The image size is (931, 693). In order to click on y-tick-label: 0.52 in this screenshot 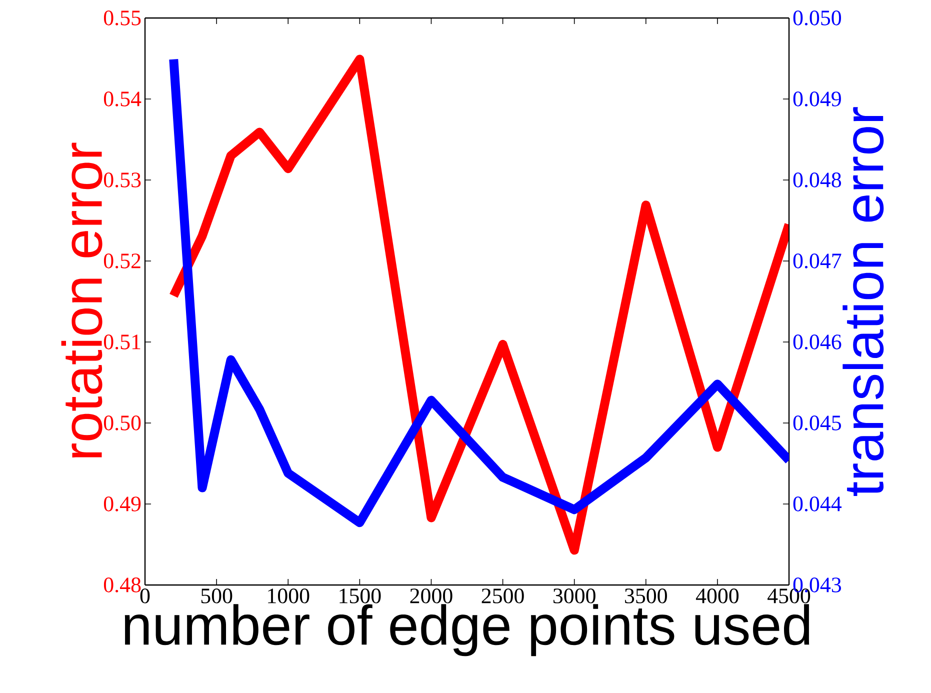, I will do `click(122, 261)`.